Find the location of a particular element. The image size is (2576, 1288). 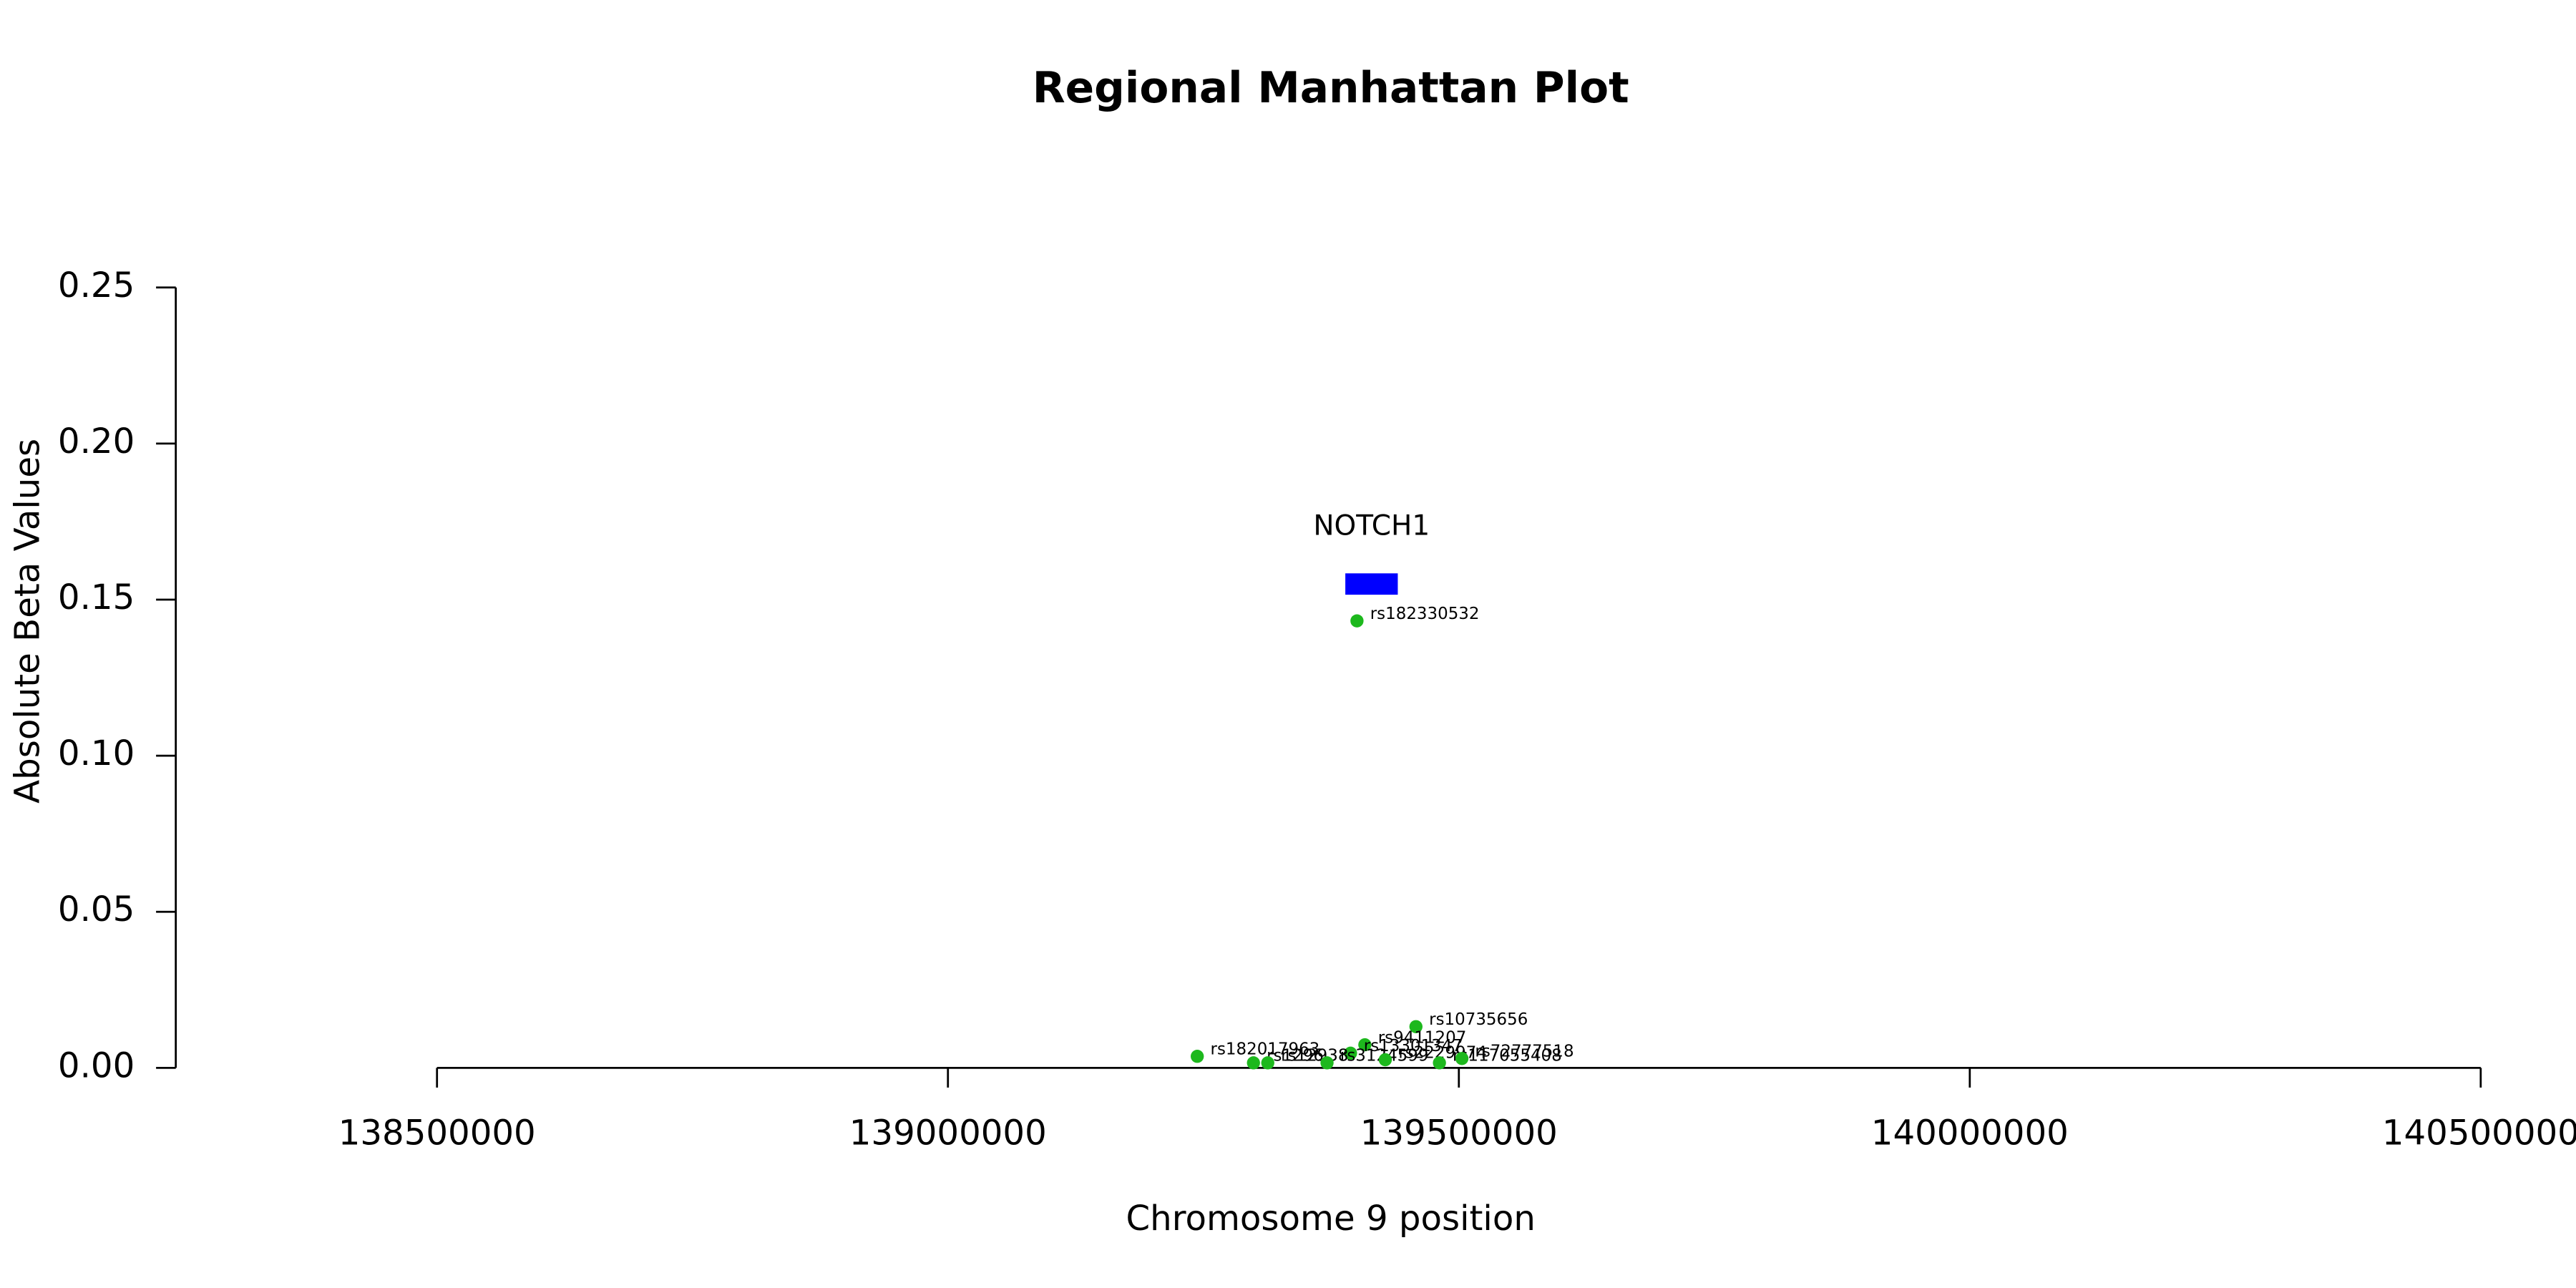

gene-label: NOTCH1 is located at coordinates (1371, 525).